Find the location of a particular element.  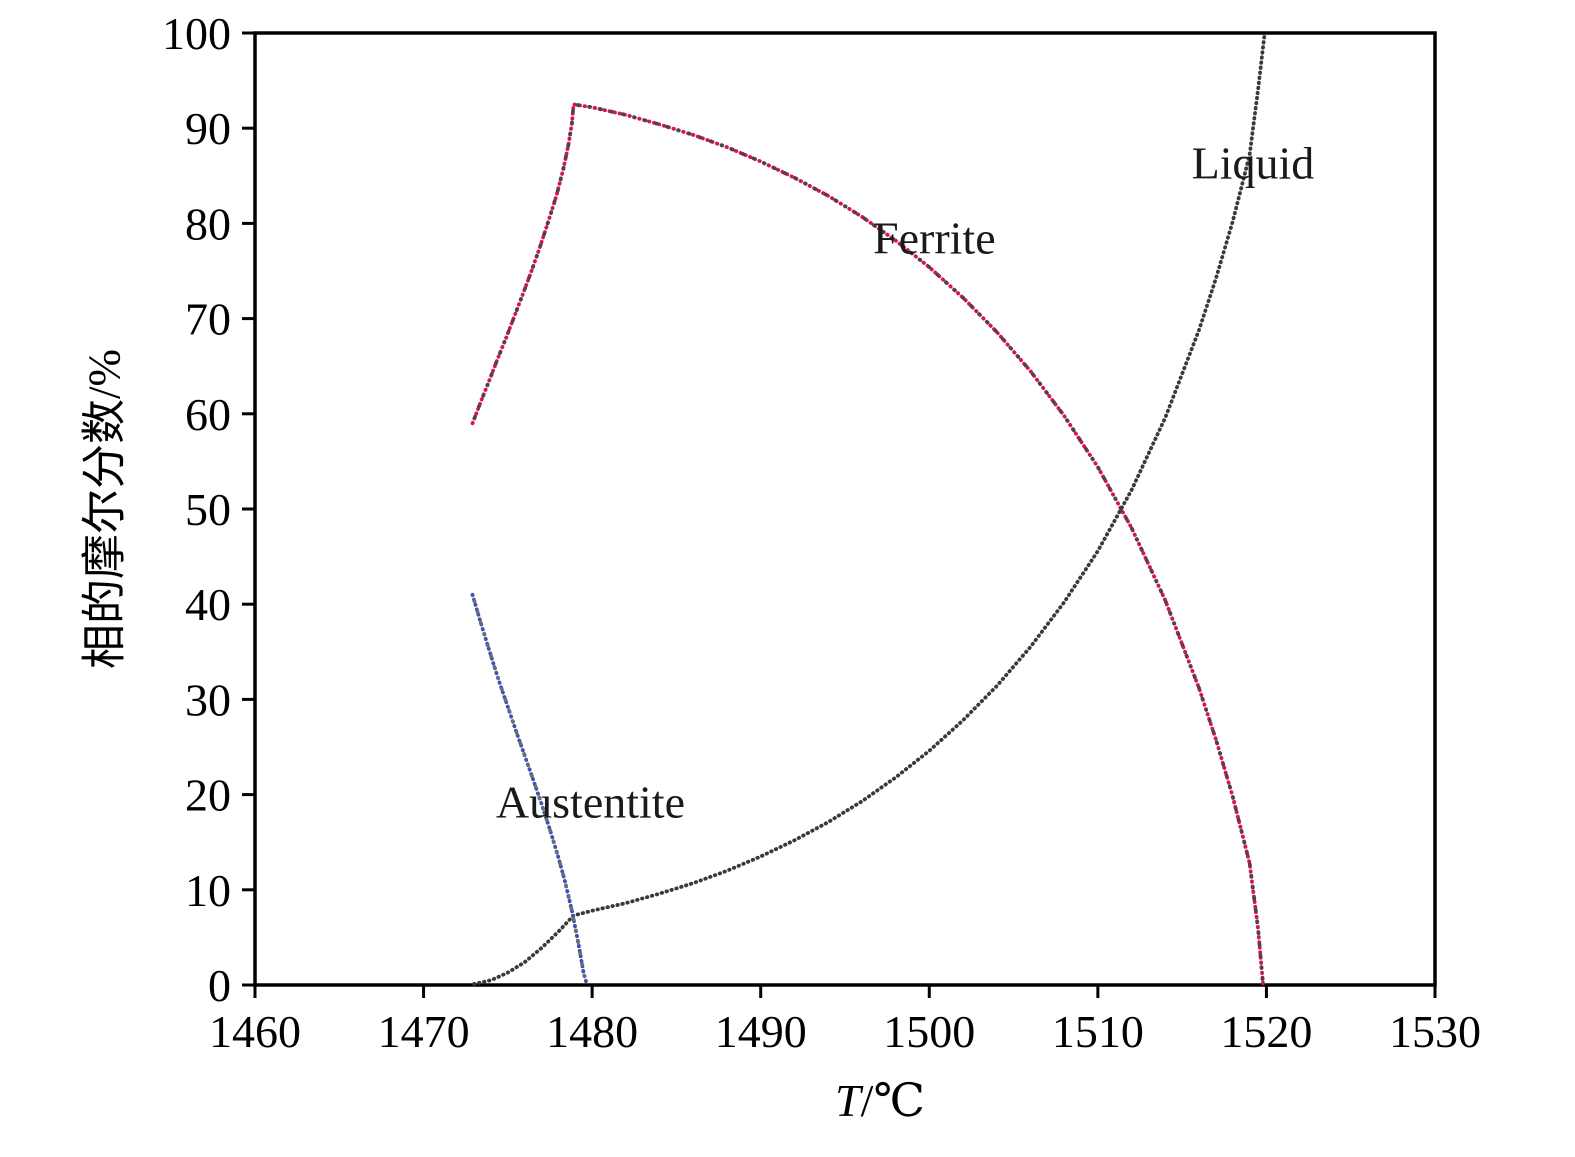

x-tick-label: 1510 is located at coordinates (1098, 1031).